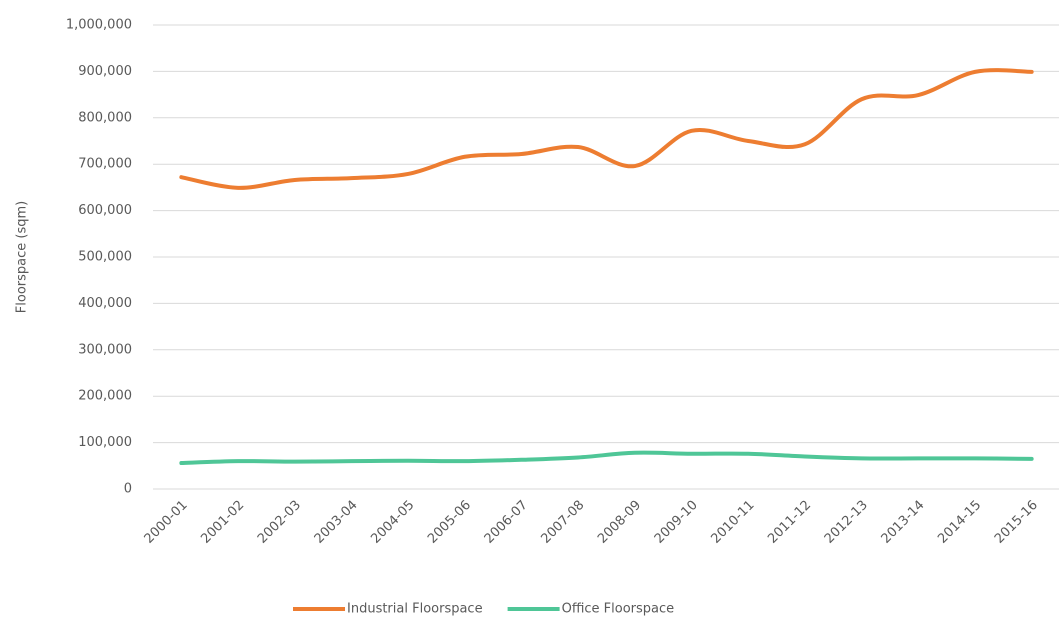 This screenshot has width=1059, height=621. What do you see at coordinates (105, 303) in the screenshot?
I see `y-tick-label: 400,000` at bounding box center [105, 303].